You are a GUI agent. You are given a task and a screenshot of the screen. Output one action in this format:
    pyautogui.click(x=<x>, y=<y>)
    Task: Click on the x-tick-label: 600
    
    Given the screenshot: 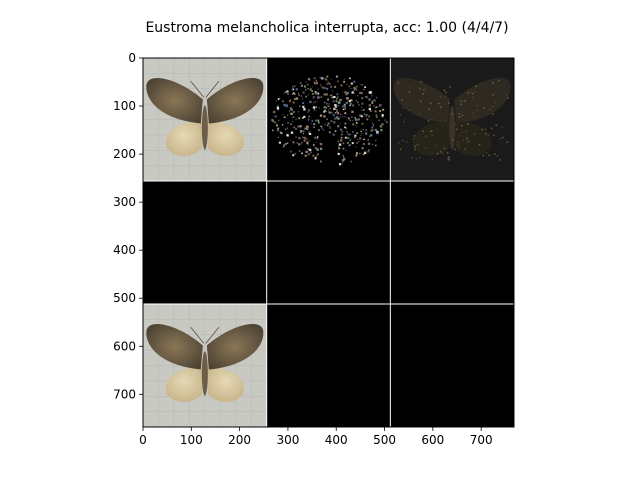 What is the action you would take?
    pyautogui.click(x=432, y=440)
    